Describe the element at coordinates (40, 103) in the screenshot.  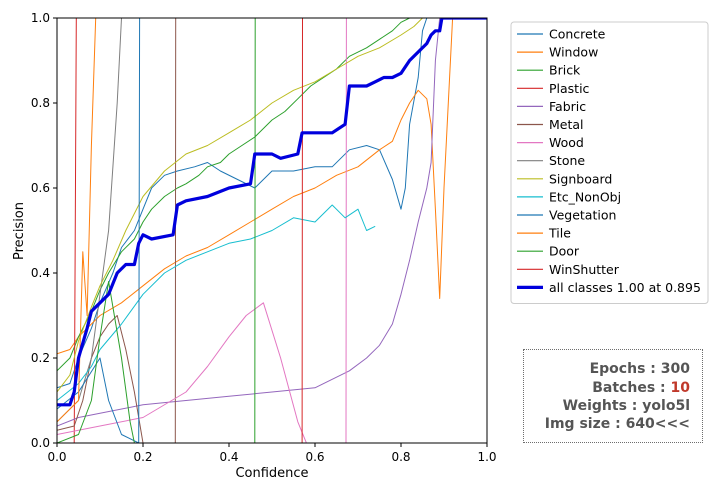
I see `y-tick-label: 0.8` at that location.